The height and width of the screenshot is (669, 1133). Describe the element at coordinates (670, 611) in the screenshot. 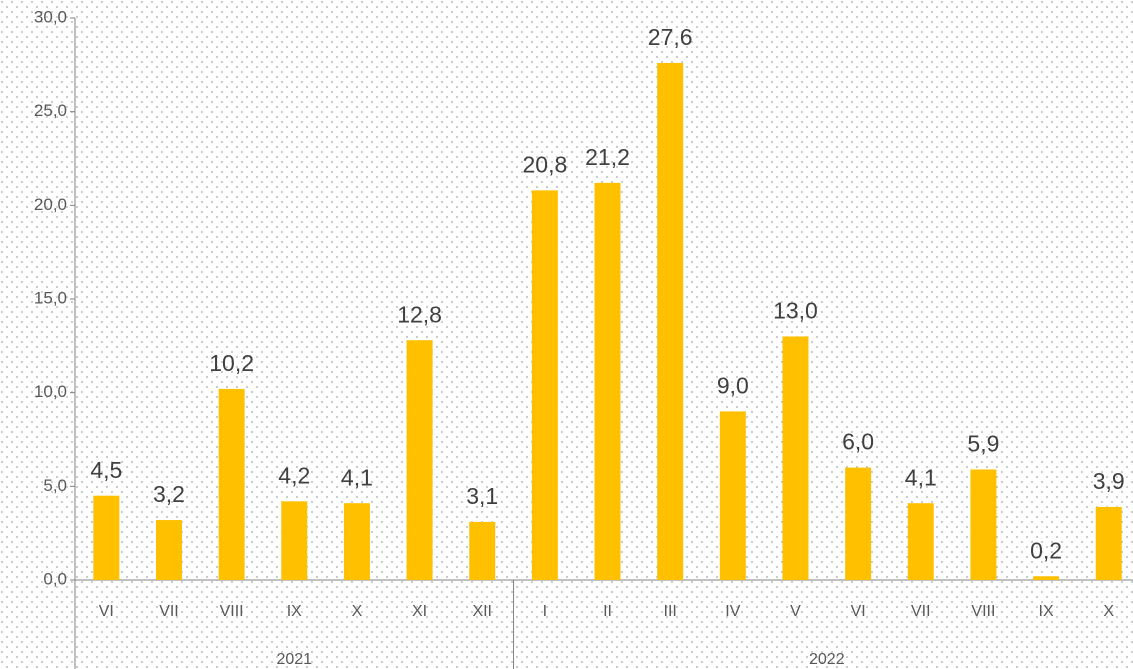

I see `x-tick-label: III` at that location.